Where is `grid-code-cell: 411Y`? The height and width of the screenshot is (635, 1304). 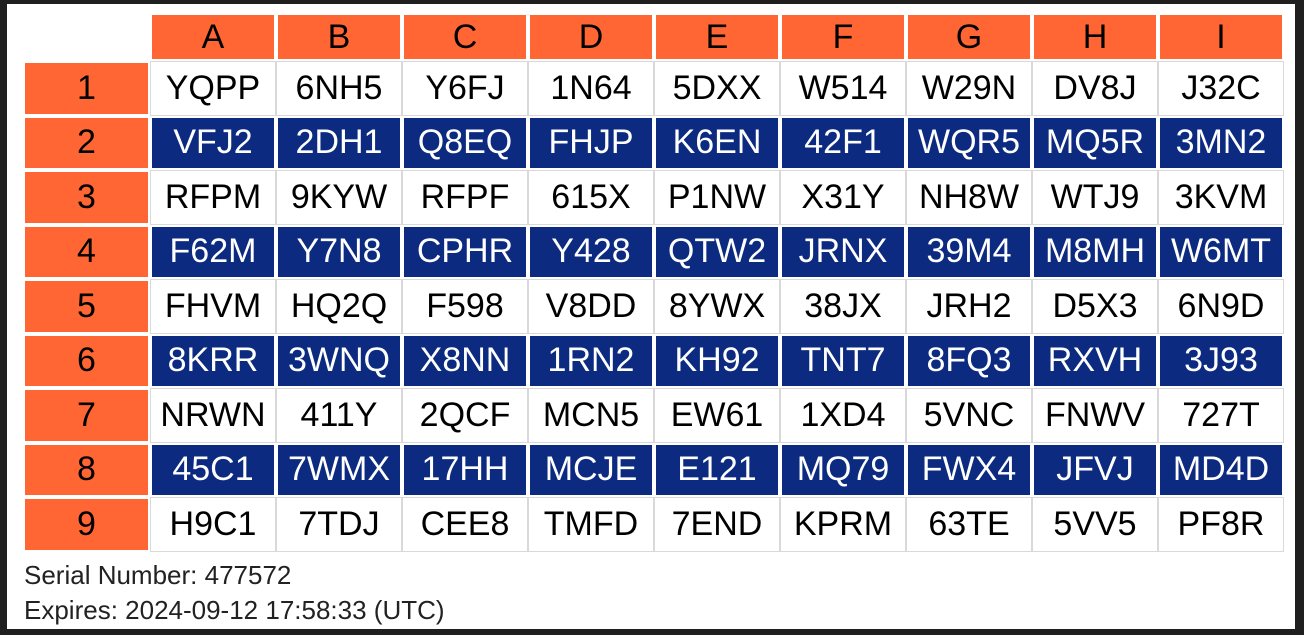 grid-code-cell: 411Y is located at coordinates (339, 415).